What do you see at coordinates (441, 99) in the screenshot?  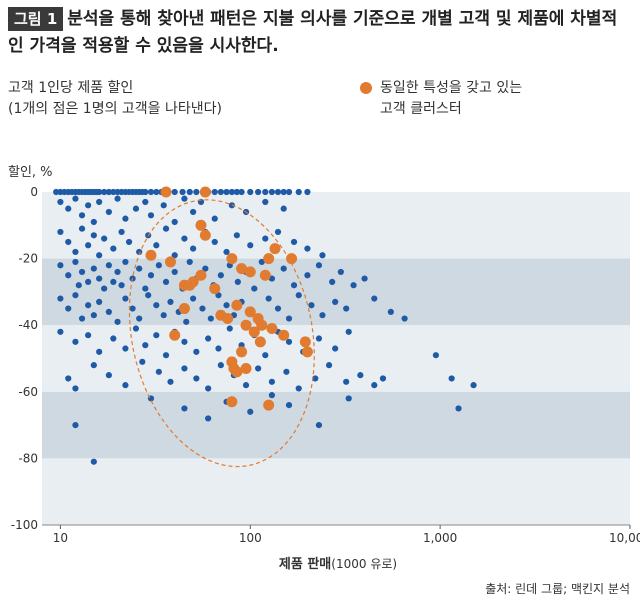 I see `legend: 동일한 특성을 갖고 있는 고객 클러스터` at bounding box center [441, 99].